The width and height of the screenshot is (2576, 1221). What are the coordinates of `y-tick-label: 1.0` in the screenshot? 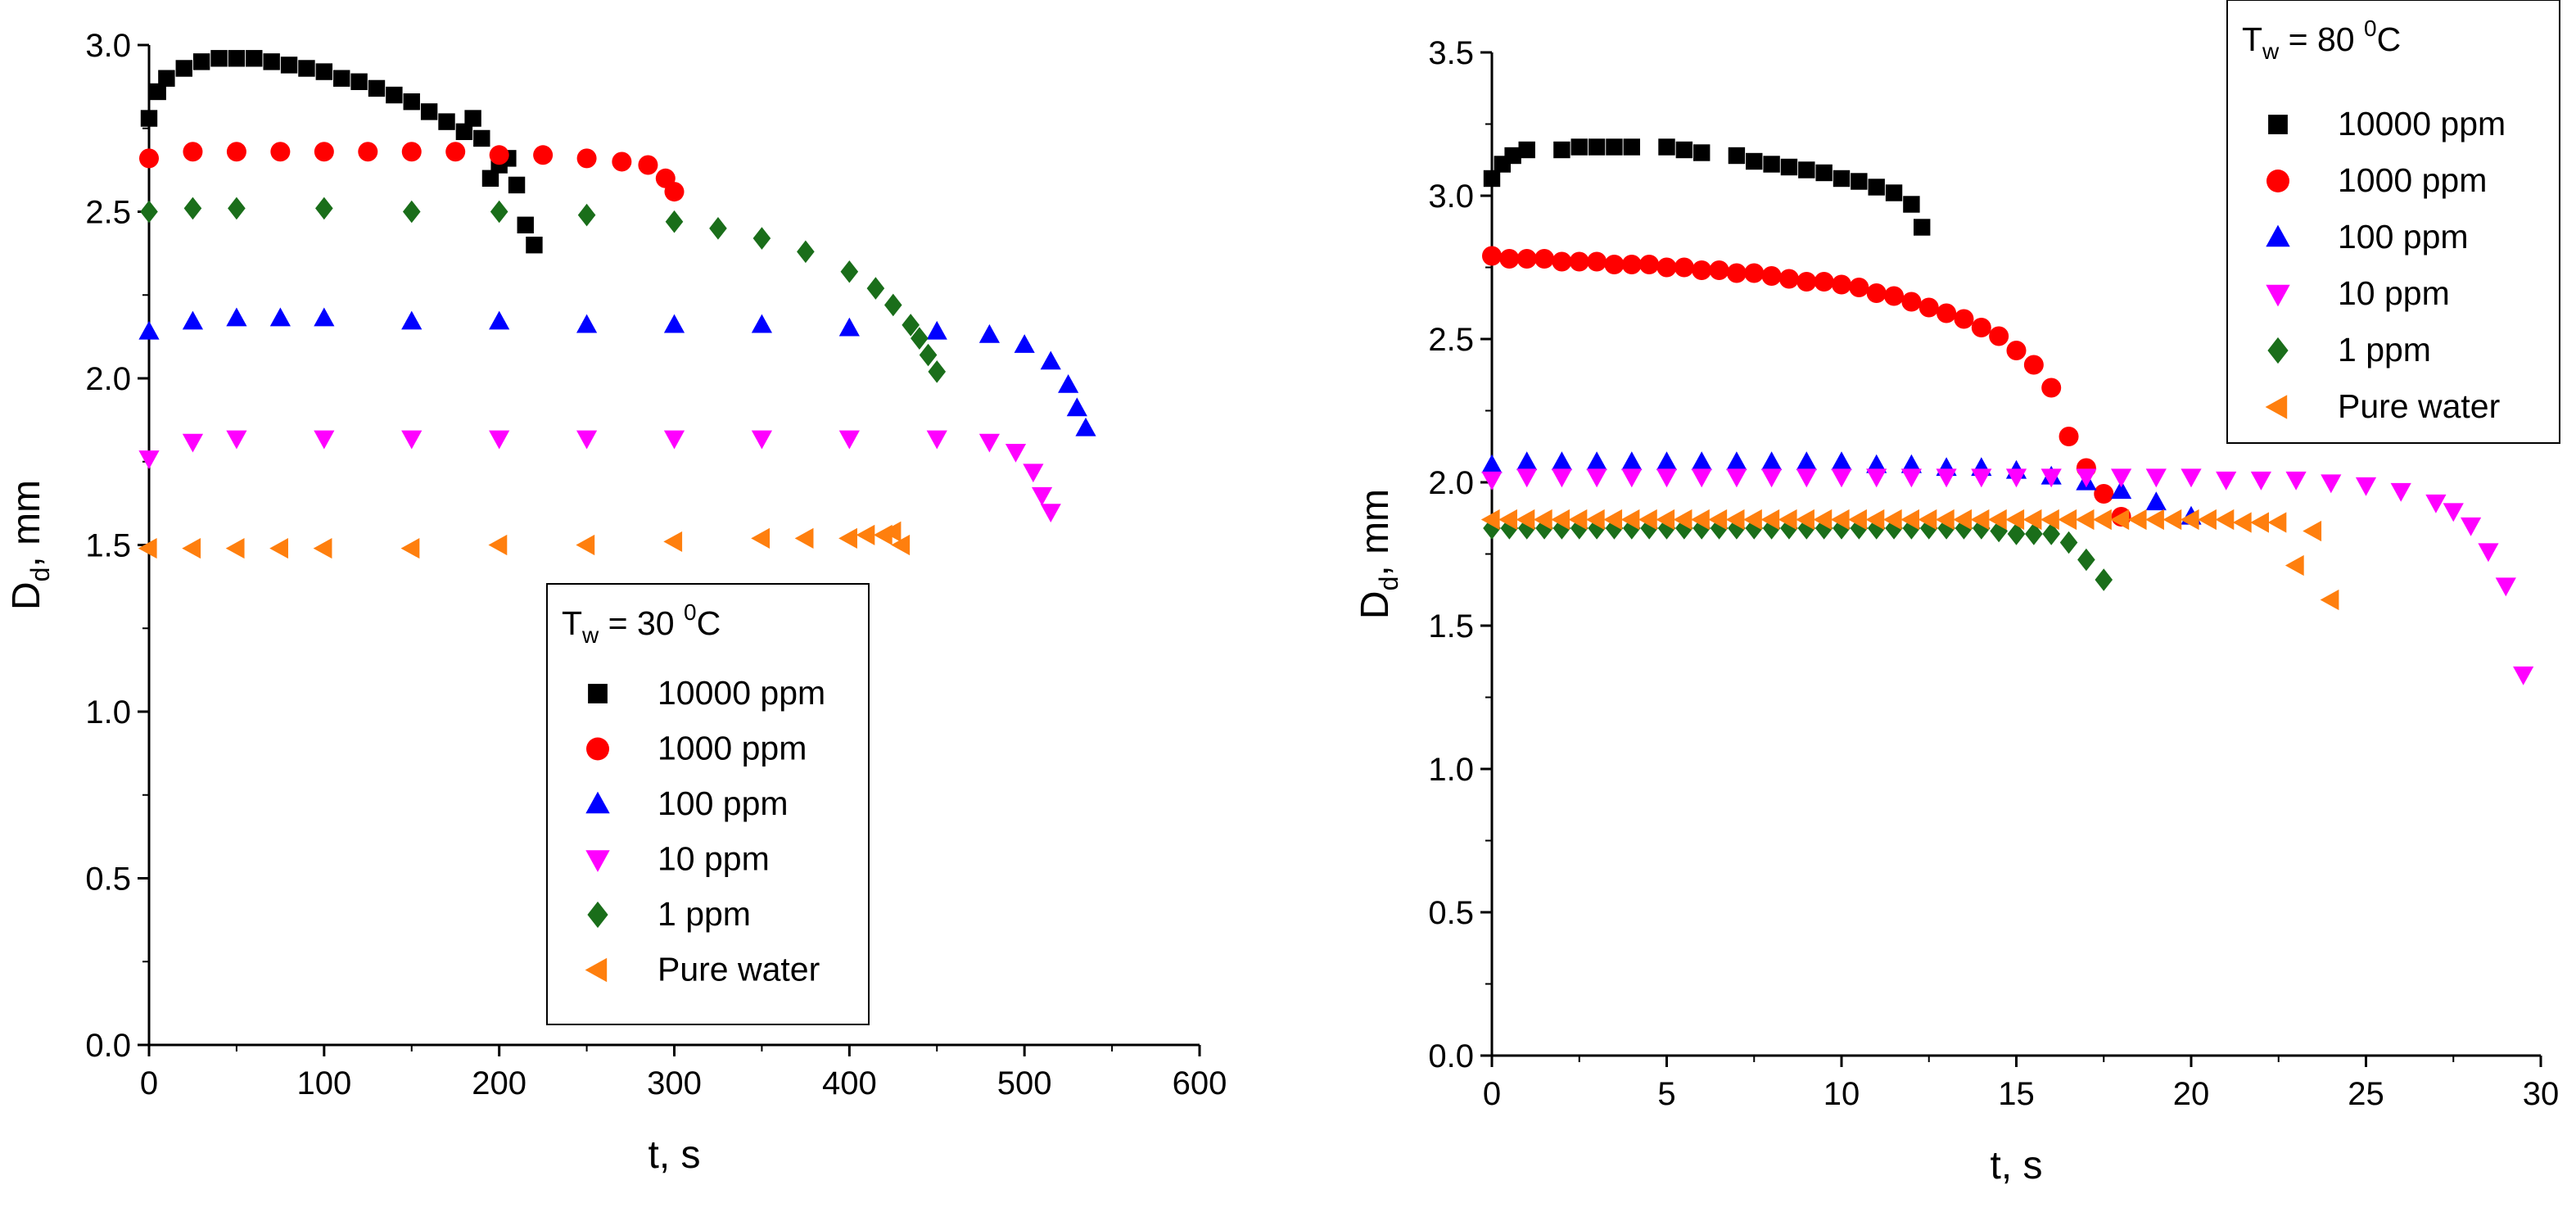 It's located at (1451, 770).